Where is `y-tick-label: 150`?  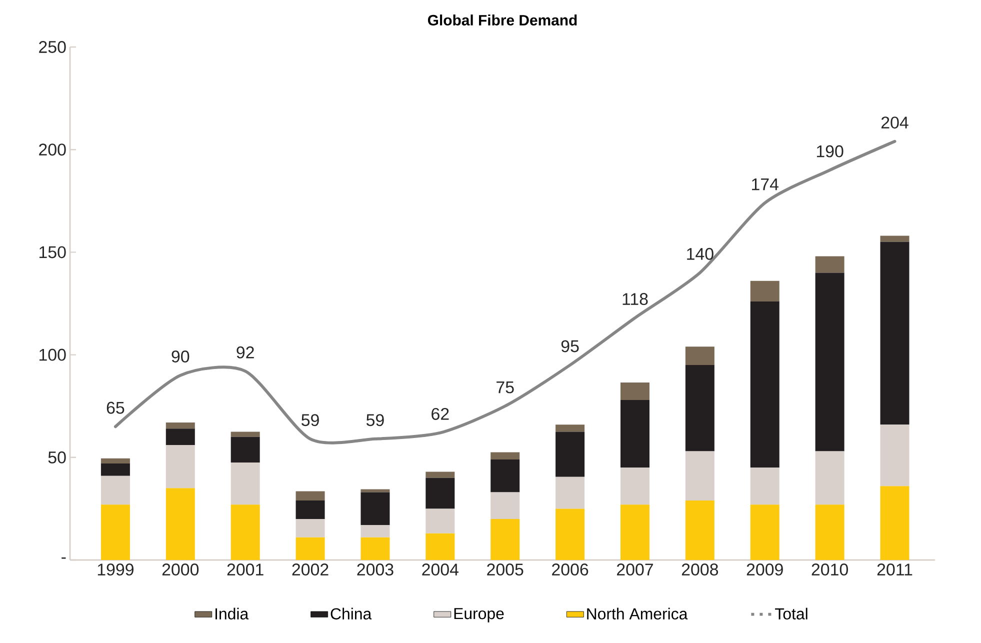 y-tick-label: 150 is located at coordinates (53, 252).